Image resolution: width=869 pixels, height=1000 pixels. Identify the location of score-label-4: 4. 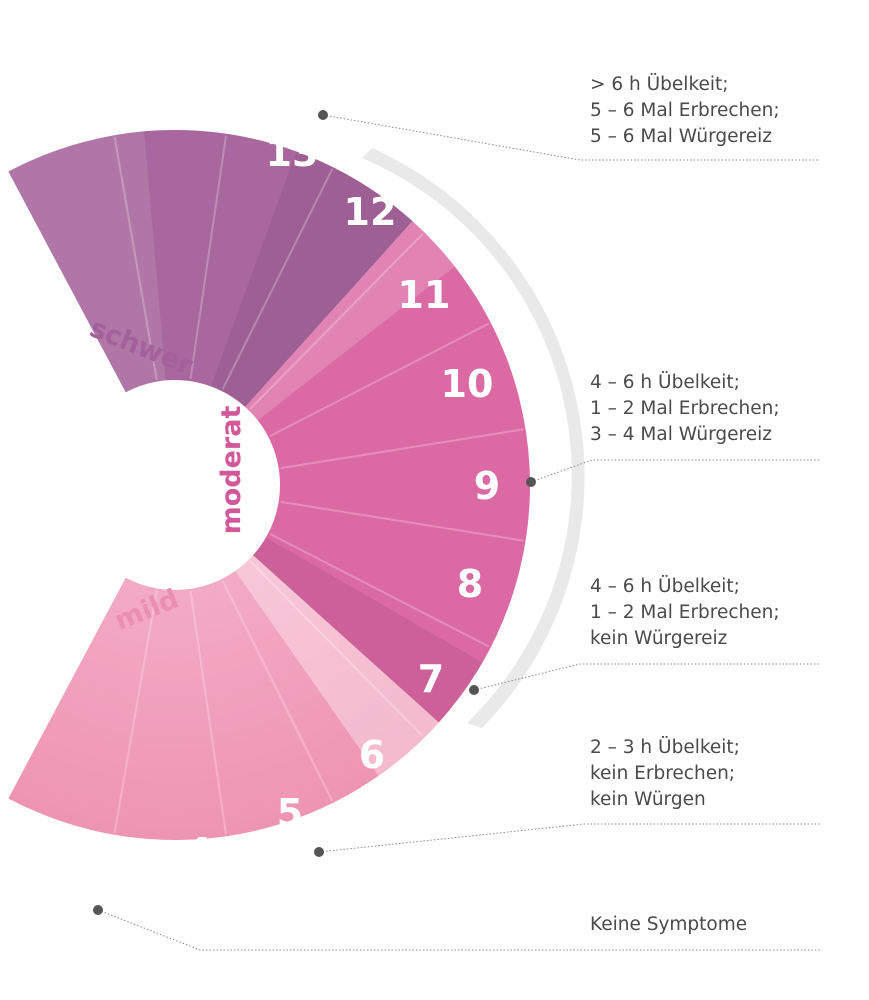
(199, 852).